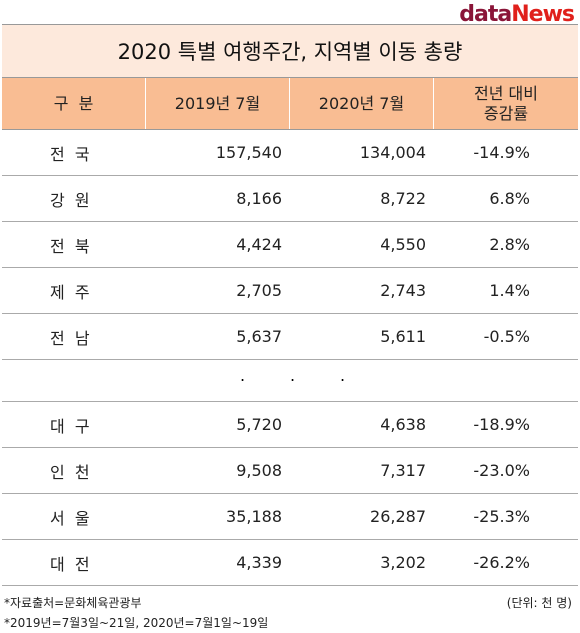  Describe the element at coordinates (501, 470) in the screenshot. I see `value-cell: -23.0%` at that location.